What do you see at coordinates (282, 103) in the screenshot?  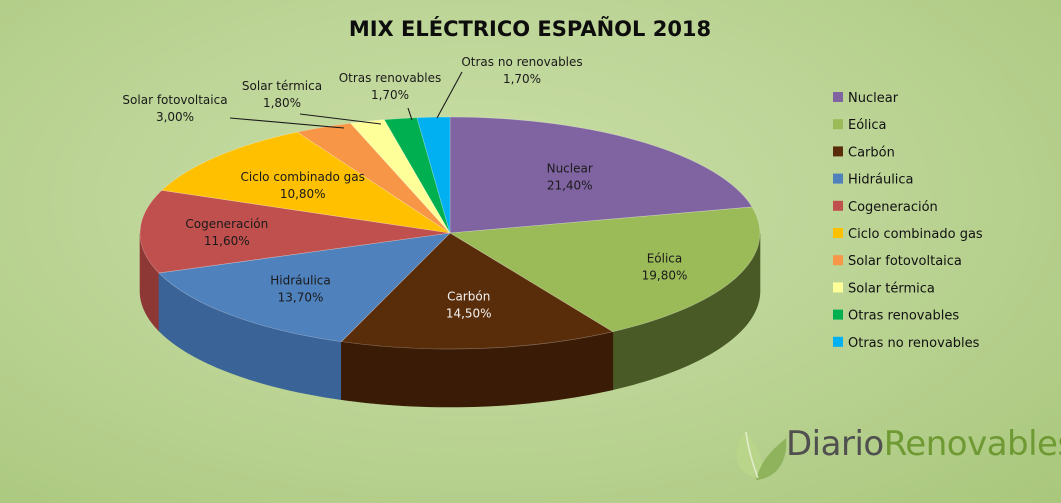 I see `data-label-solar-termica-value: 1,80%` at bounding box center [282, 103].